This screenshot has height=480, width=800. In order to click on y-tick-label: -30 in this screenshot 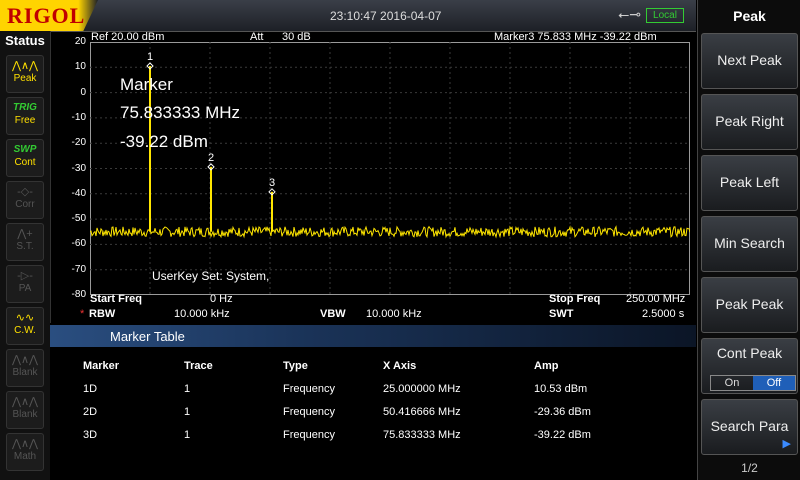, I will do `click(78, 168)`.